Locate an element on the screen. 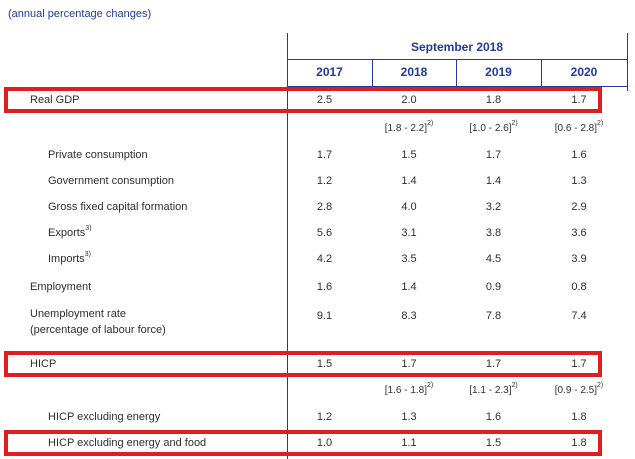  value-cell: 3.6 is located at coordinates (579, 233).